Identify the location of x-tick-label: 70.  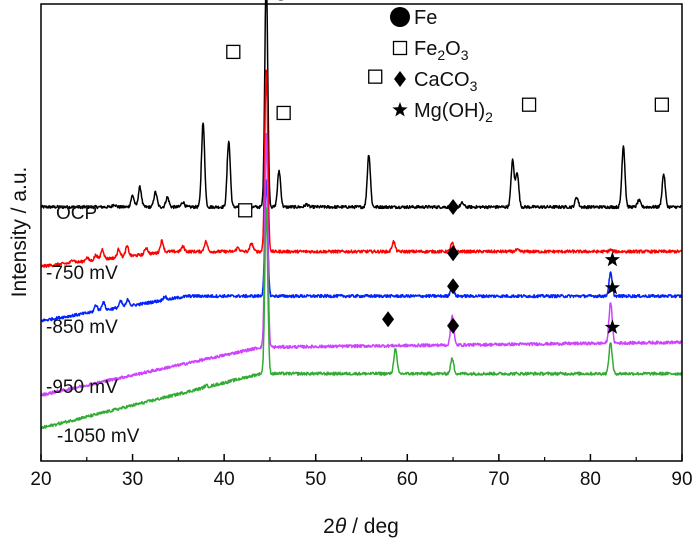
(498, 479).